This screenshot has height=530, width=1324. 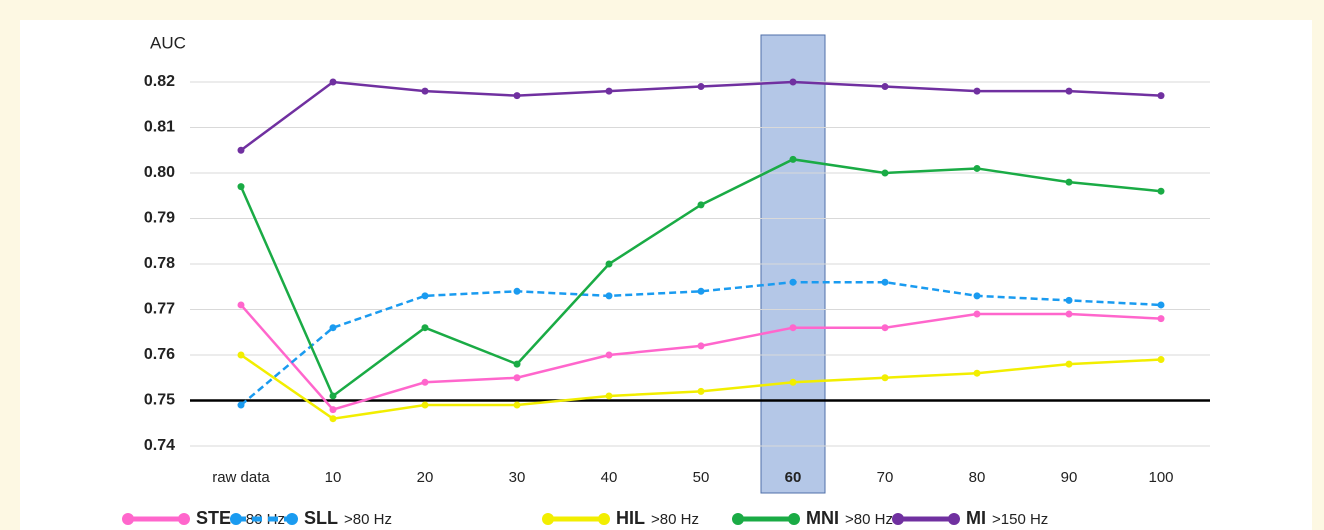 I want to click on x-tick-label: 80, so click(x=977, y=477).